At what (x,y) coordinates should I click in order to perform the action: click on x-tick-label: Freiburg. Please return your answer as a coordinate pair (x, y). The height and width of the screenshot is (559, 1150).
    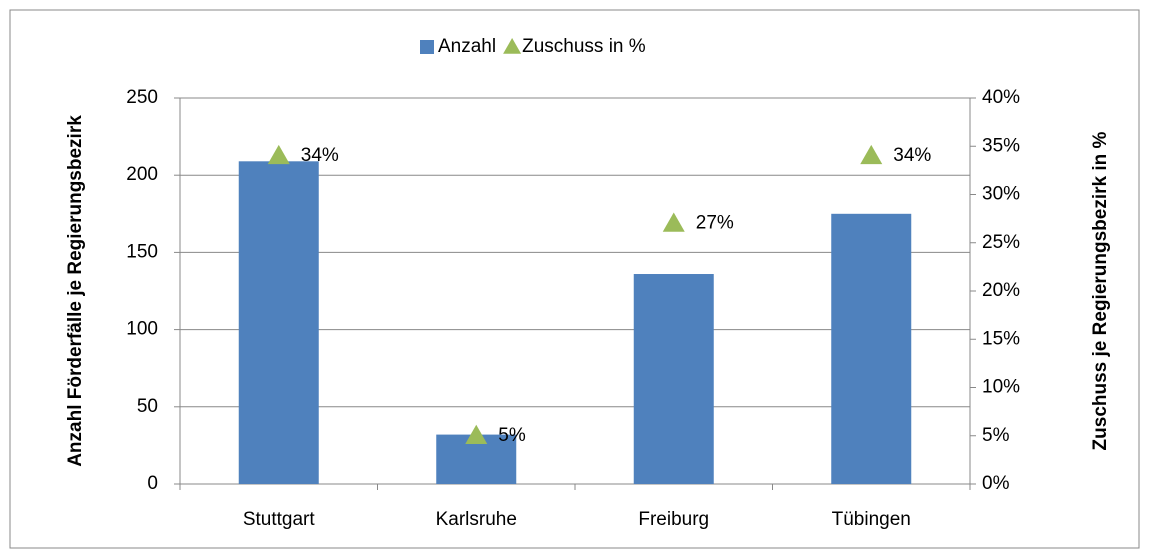
    Looking at the image, I should click on (673, 519).